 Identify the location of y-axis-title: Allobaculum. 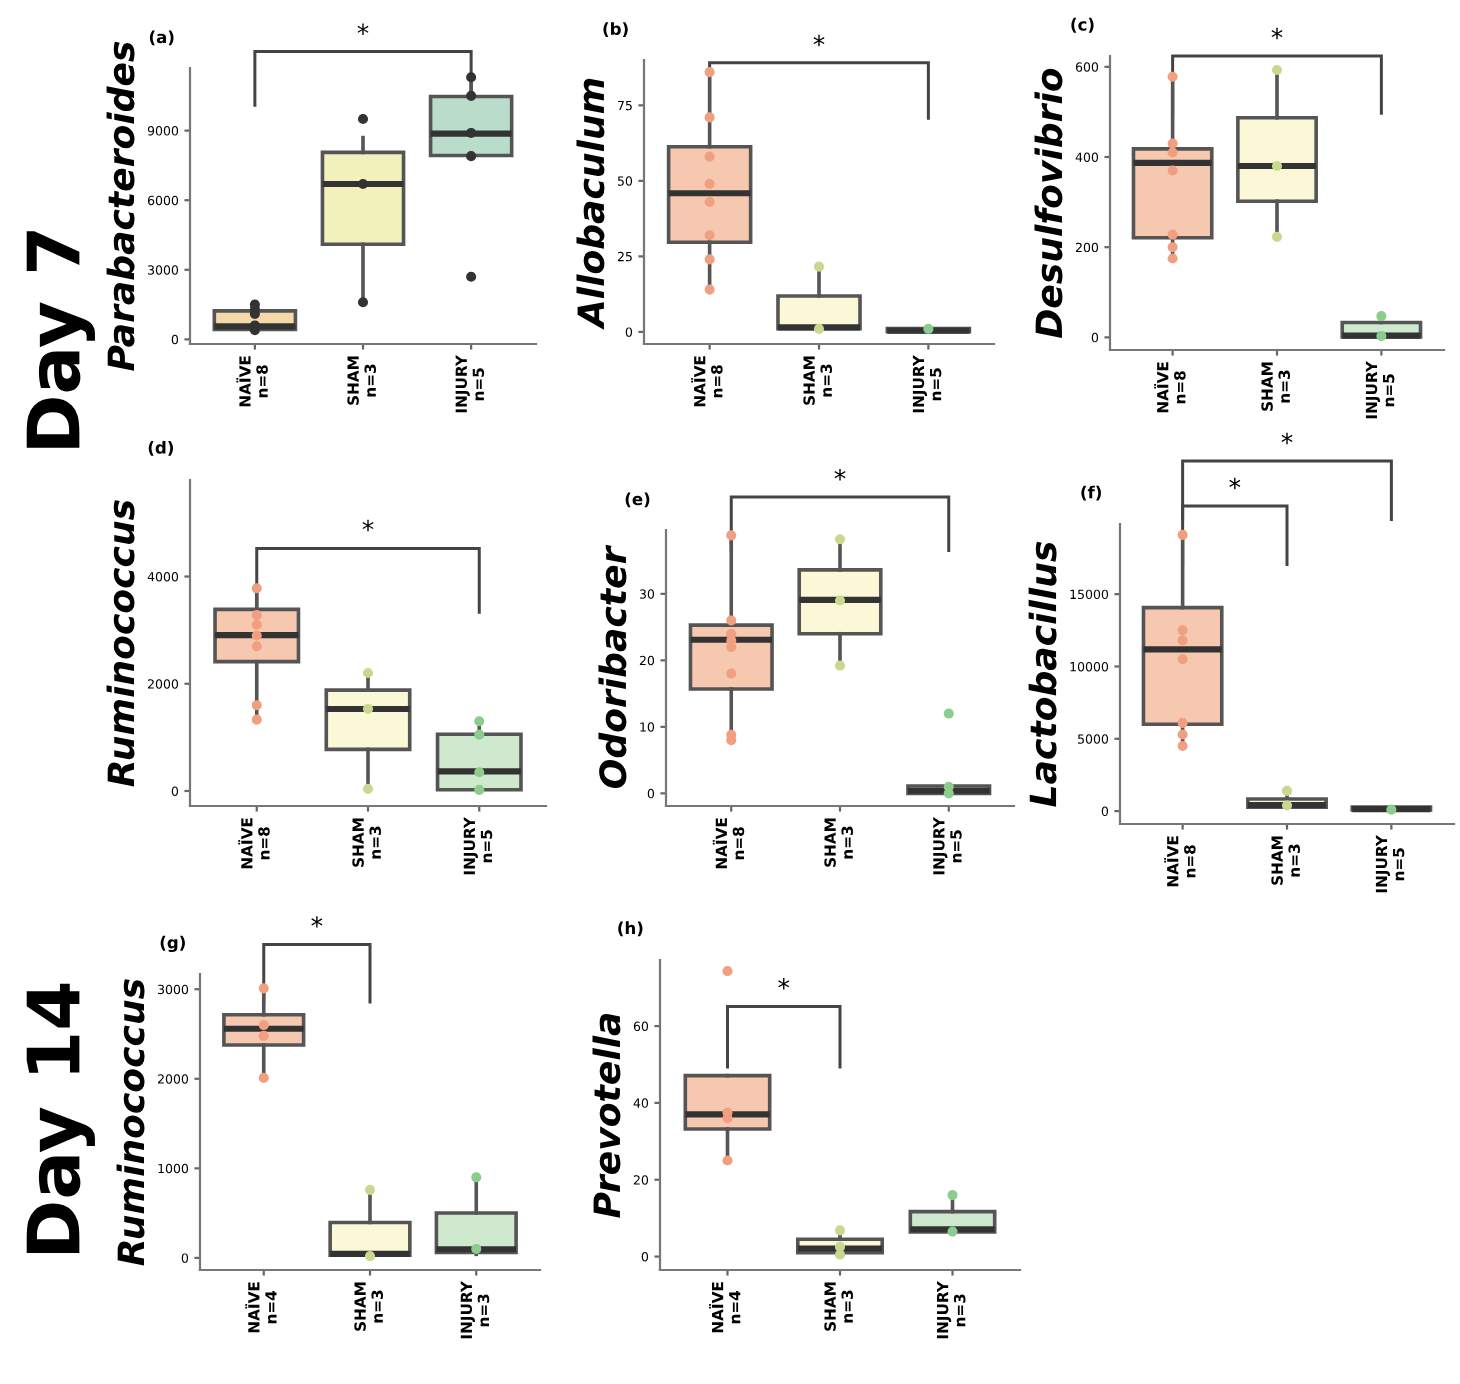
(590, 204).